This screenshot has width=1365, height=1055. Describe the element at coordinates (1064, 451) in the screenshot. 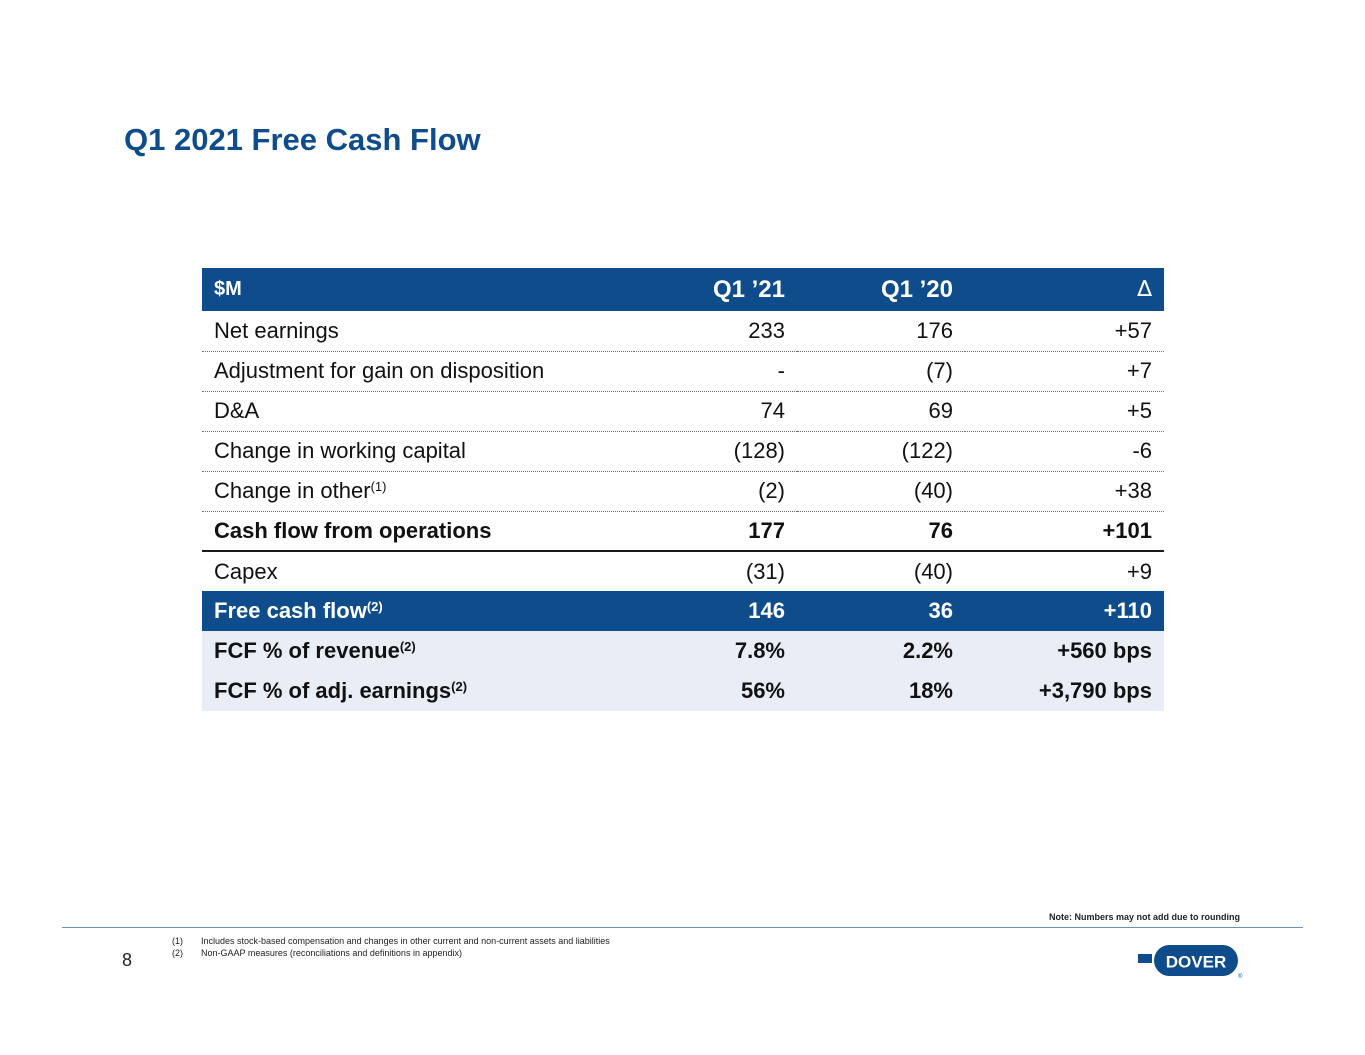

I see `value-delta: -6` at that location.